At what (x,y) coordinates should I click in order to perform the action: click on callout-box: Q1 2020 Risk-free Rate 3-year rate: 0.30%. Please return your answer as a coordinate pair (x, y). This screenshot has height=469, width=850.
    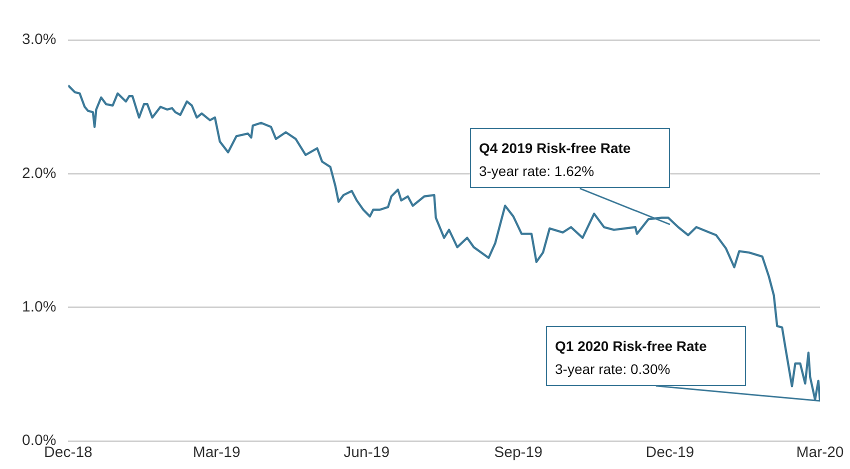
    Looking at the image, I should click on (646, 356).